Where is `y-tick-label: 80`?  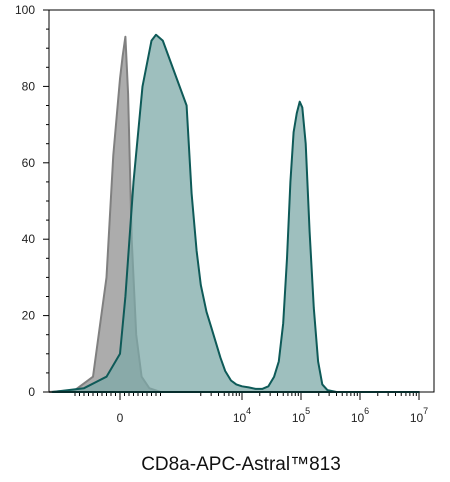
y-tick-label: 80 is located at coordinates (29, 86).